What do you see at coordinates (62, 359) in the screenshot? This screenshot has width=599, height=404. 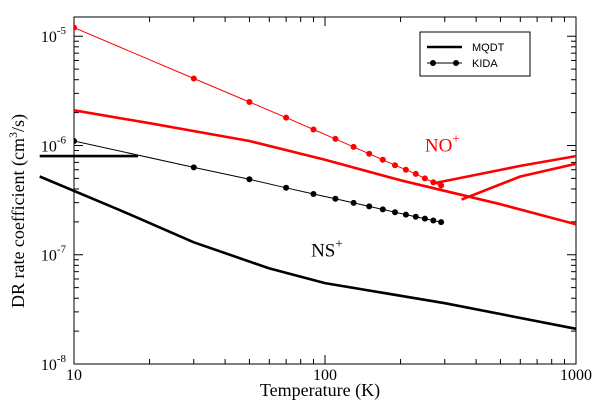 I see `y-tick-exponent: -8` at bounding box center [62, 359].